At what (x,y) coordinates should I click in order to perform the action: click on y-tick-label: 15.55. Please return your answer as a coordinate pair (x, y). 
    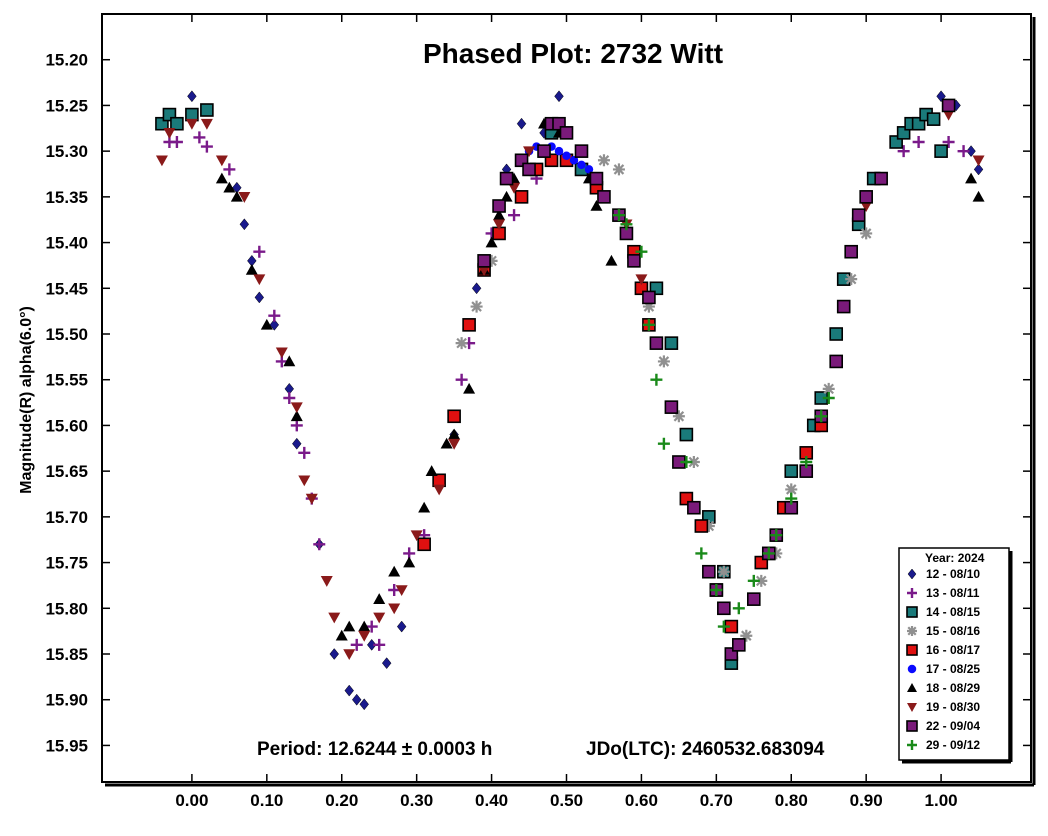
    Looking at the image, I should click on (66, 380).